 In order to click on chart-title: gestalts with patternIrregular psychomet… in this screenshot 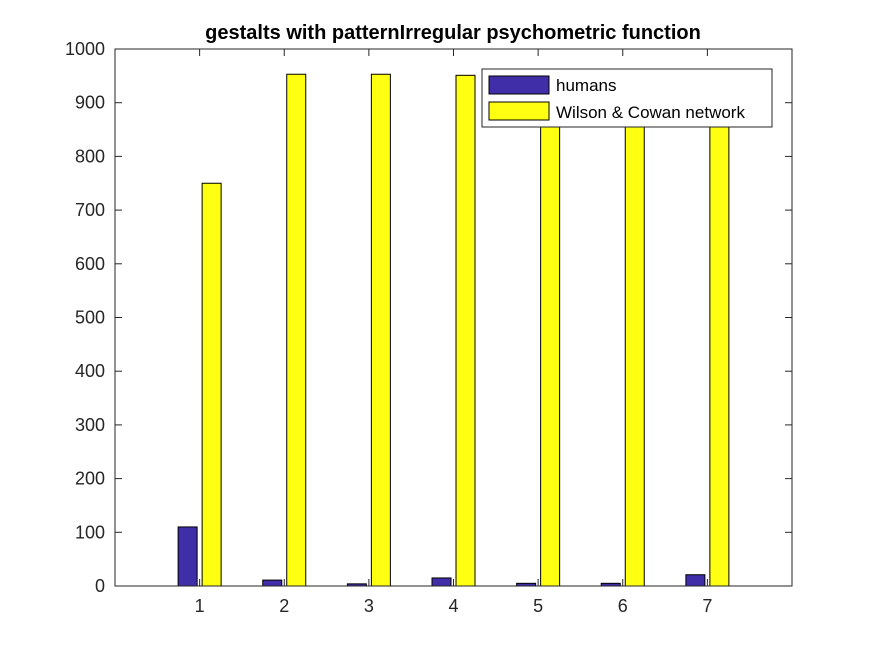, I will do `click(453, 33)`.